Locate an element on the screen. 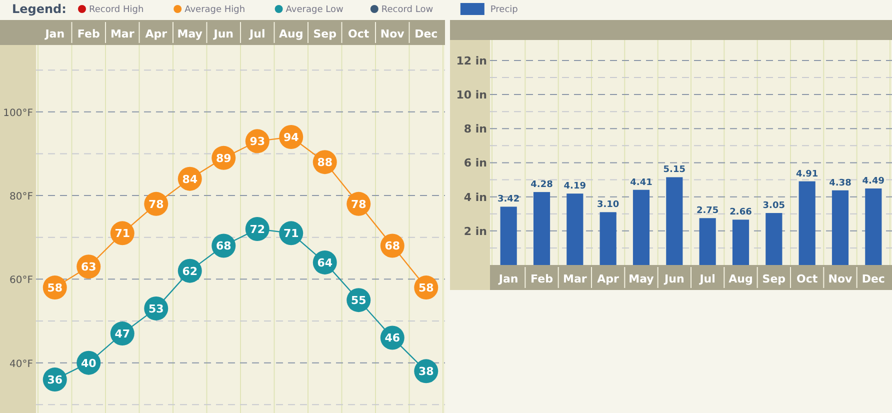  data-label: 89 is located at coordinates (224, 158).